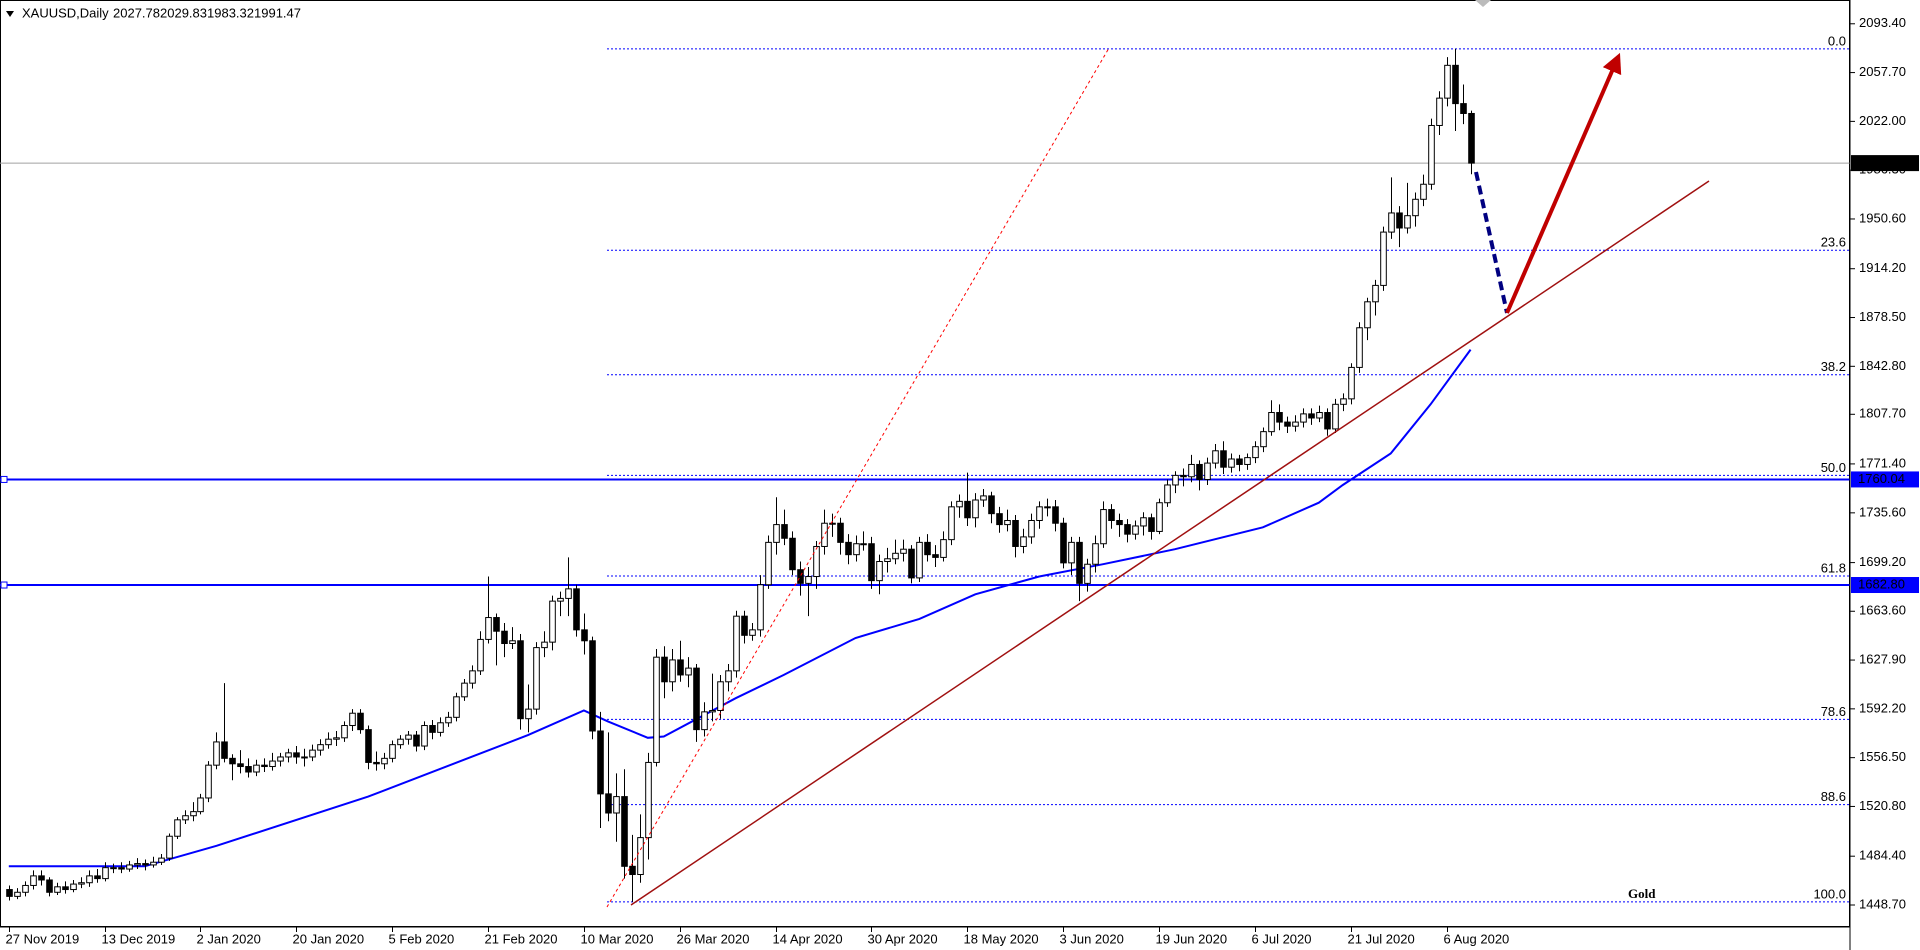 The height and width of the screenshot is (950, 1920). What do you see at coordinates (1563, 183) in the screenshot?
I see `projection-up` at bounding box center [1563, 183].